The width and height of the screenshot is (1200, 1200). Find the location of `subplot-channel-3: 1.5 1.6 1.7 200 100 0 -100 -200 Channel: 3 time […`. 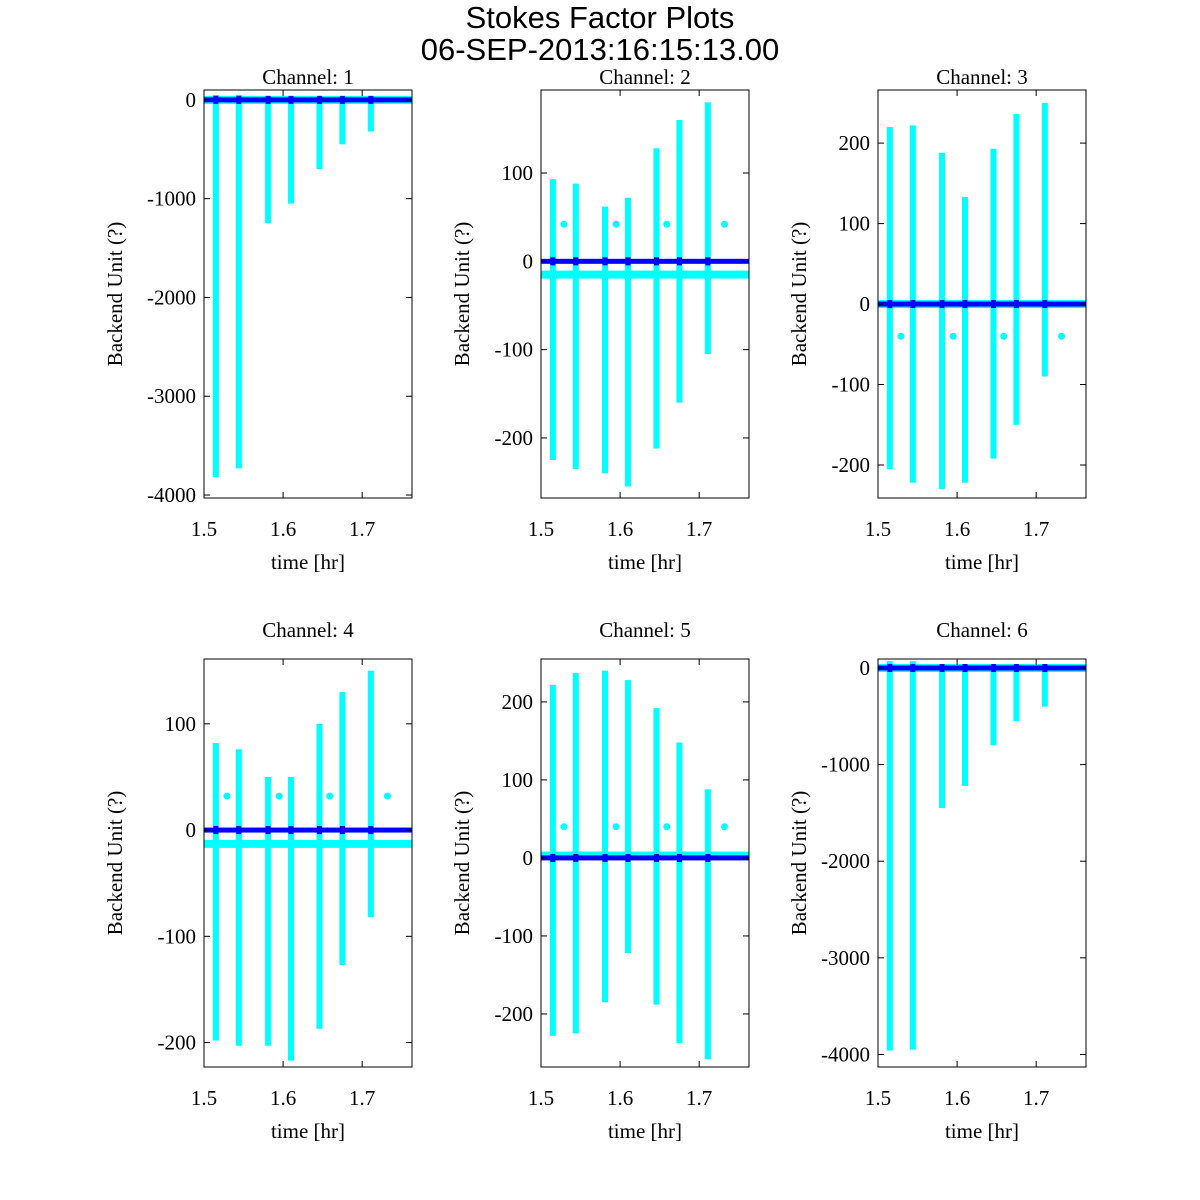

subplot-channel-3: 1.5 1.6 1.7 200 100 0 -100 -200 Channel: 3 time [… is located at coordinates (937, 319).